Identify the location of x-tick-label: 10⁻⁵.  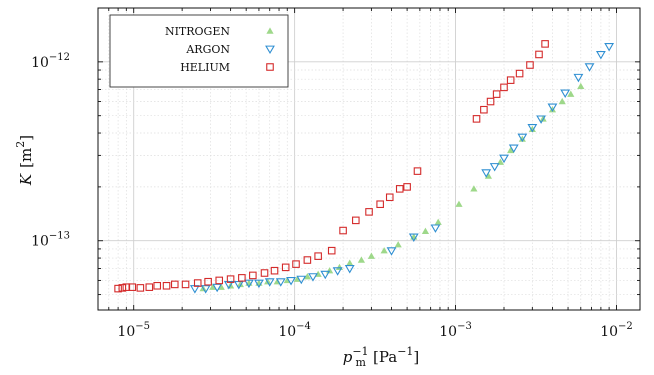
(133, 330).